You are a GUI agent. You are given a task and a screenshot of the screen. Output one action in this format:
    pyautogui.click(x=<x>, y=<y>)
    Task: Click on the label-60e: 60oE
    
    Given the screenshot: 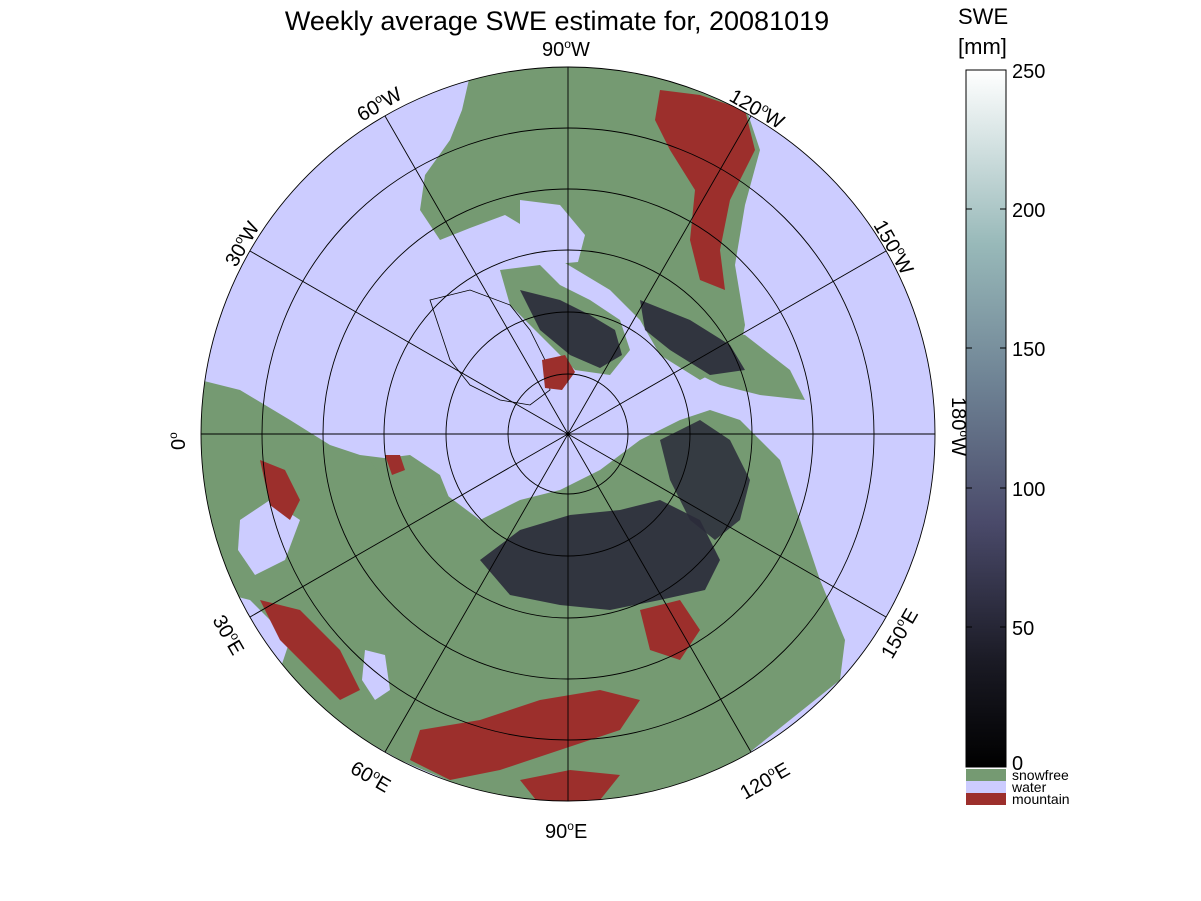 What is the action you would take?
    pyautogui.click(x=371, y=777)
    